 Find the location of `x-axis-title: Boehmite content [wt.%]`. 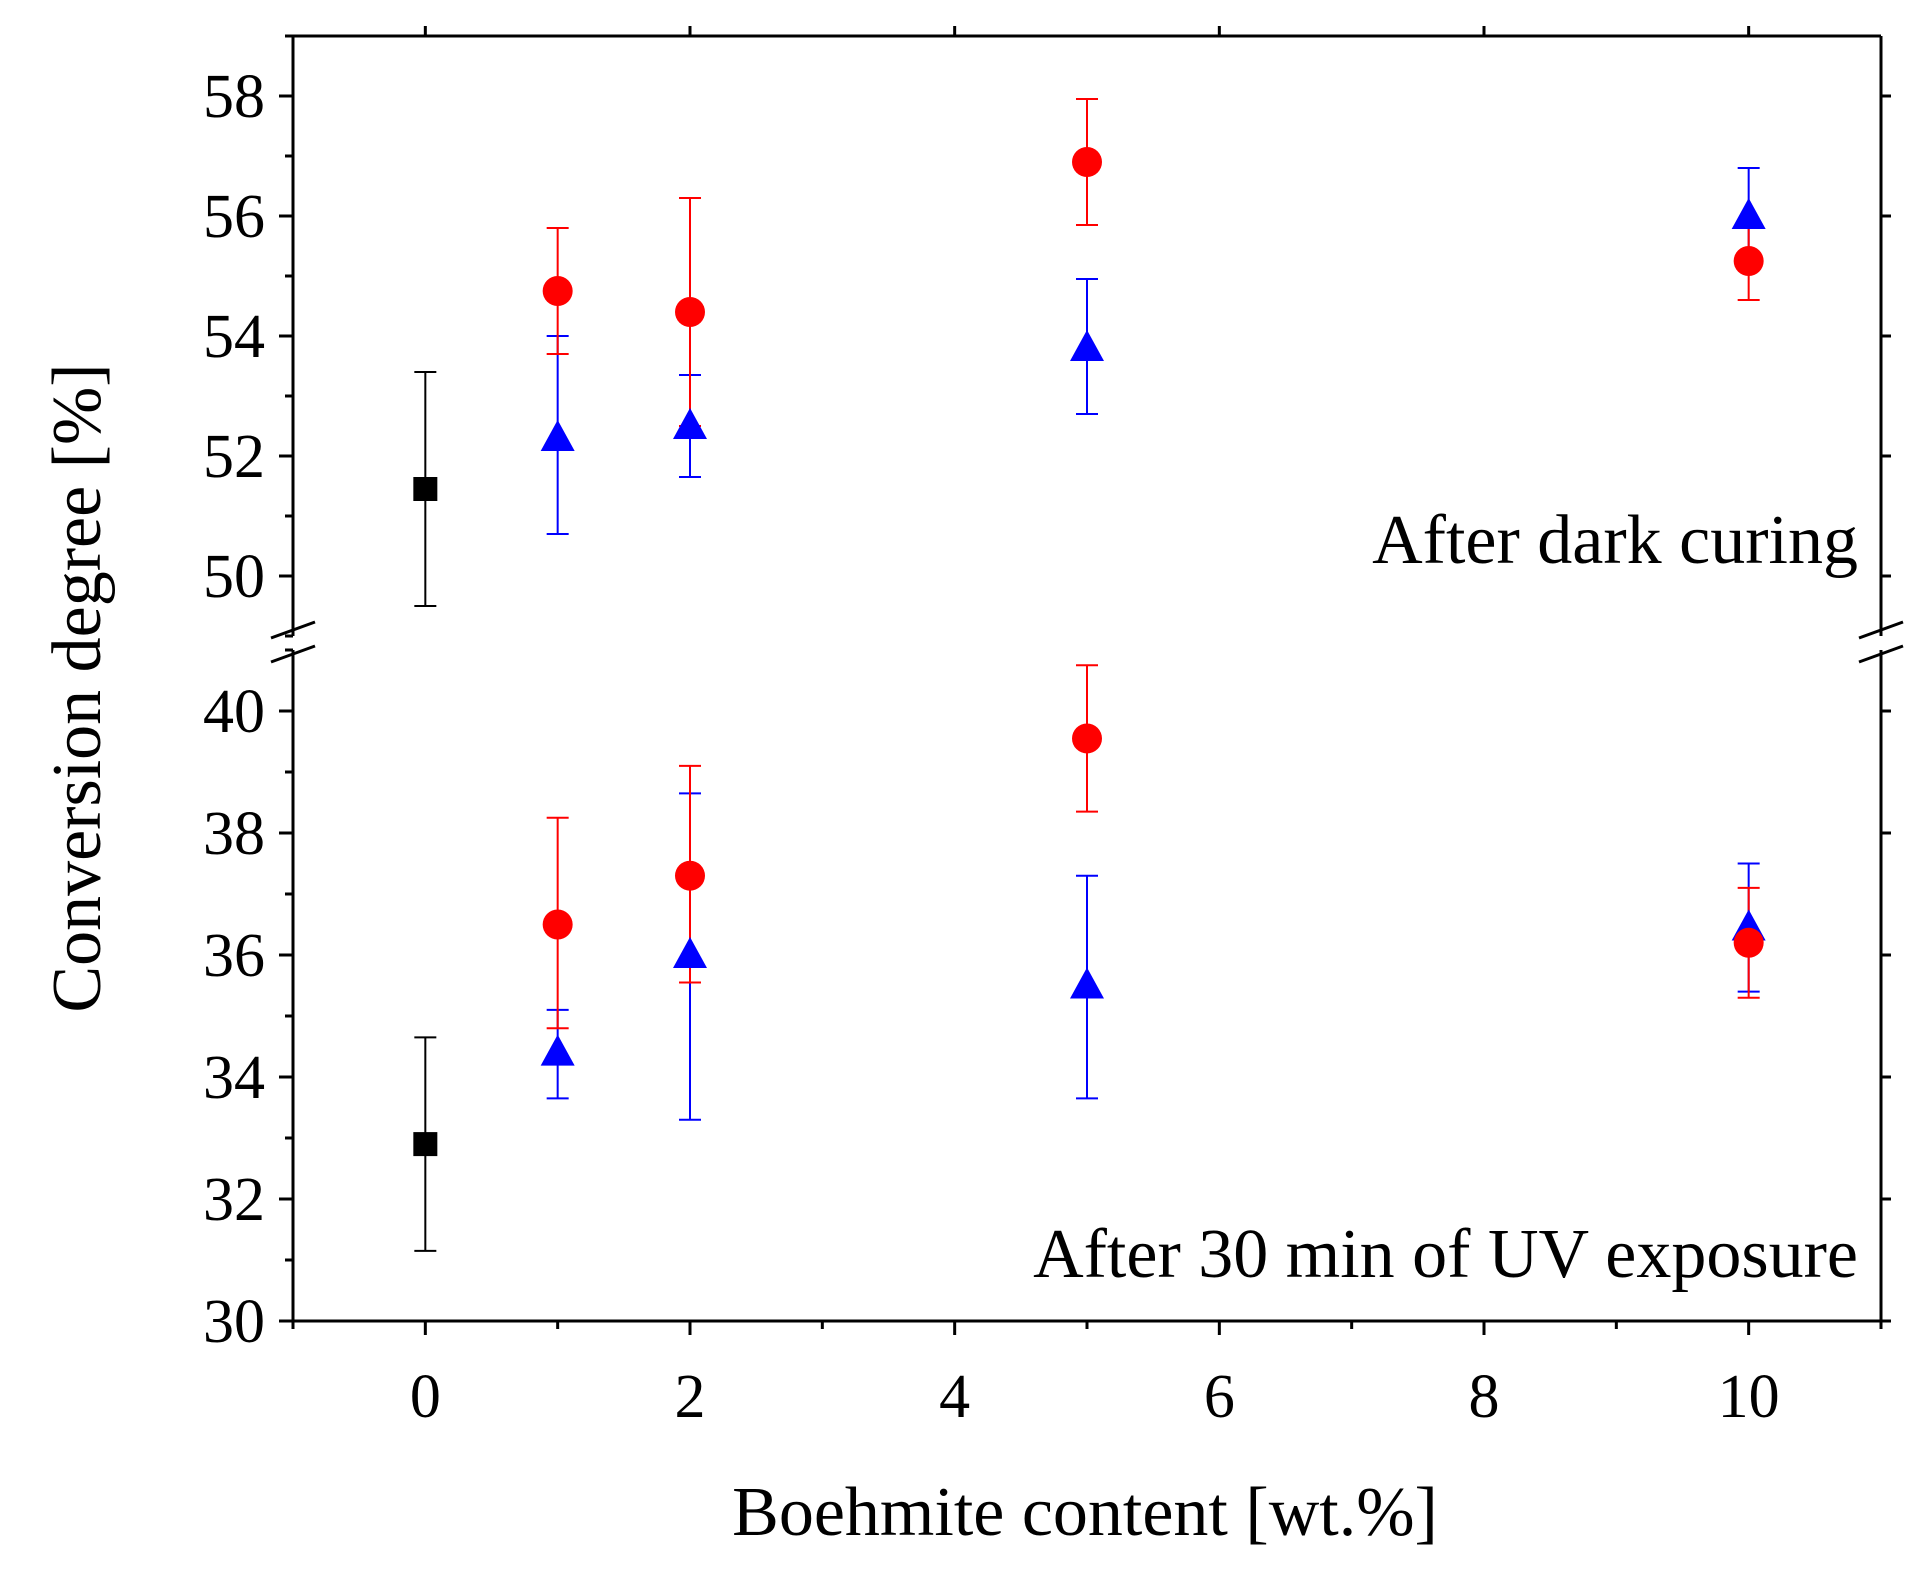

x-axis-title: Boehmite content [wt.%] is located at coordinates (1085, 1512).